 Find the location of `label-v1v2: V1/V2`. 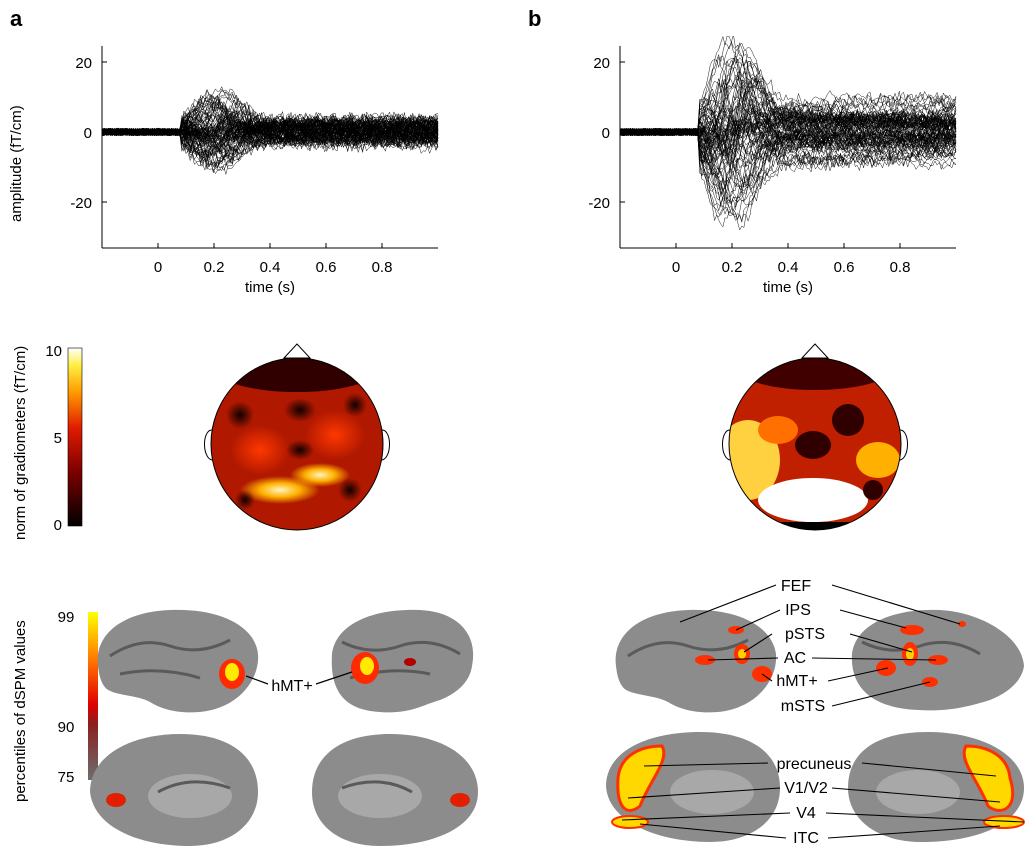

label-v1v2: V1/V2 is located at coordinates (806, 788).